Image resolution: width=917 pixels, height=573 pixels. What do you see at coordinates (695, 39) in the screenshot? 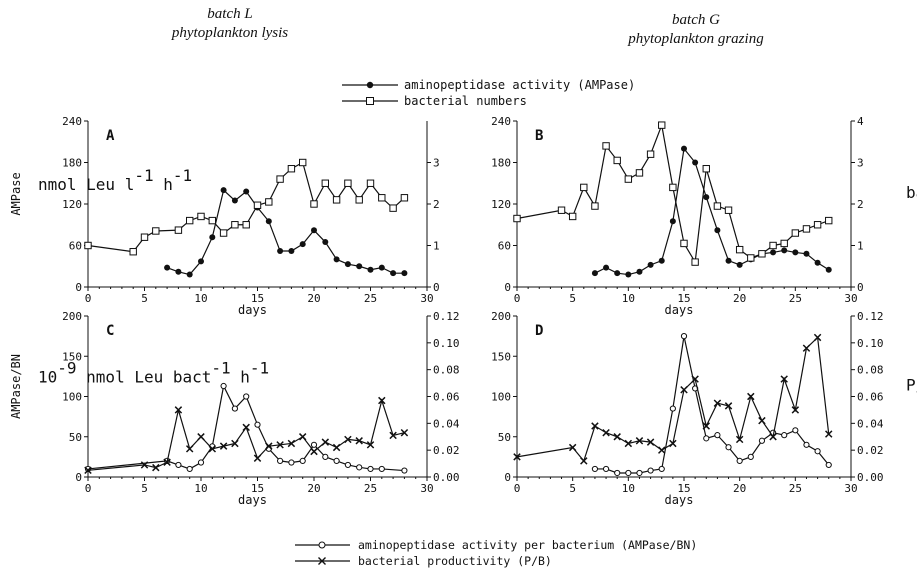
I see `right-header-subtitle: phytoplankton grazing` at bounding box center [695, 39].